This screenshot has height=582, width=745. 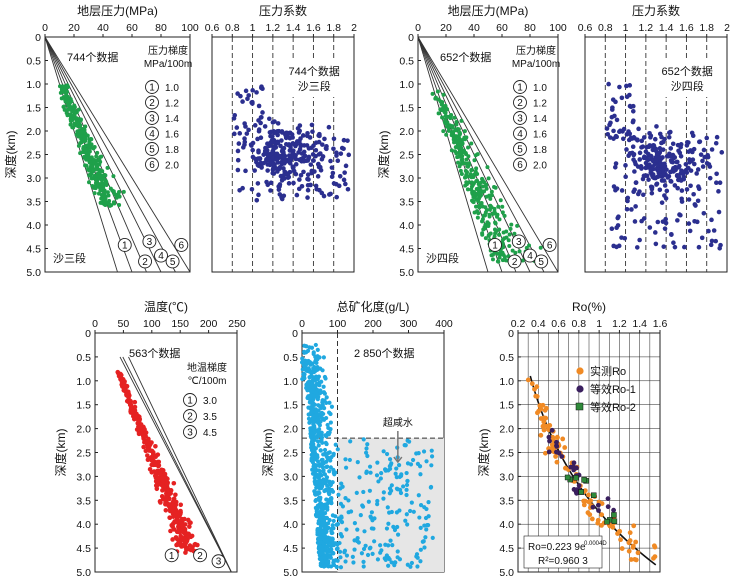 I want to click on y-tick-label: 3.0, so click(x=290, y=477).